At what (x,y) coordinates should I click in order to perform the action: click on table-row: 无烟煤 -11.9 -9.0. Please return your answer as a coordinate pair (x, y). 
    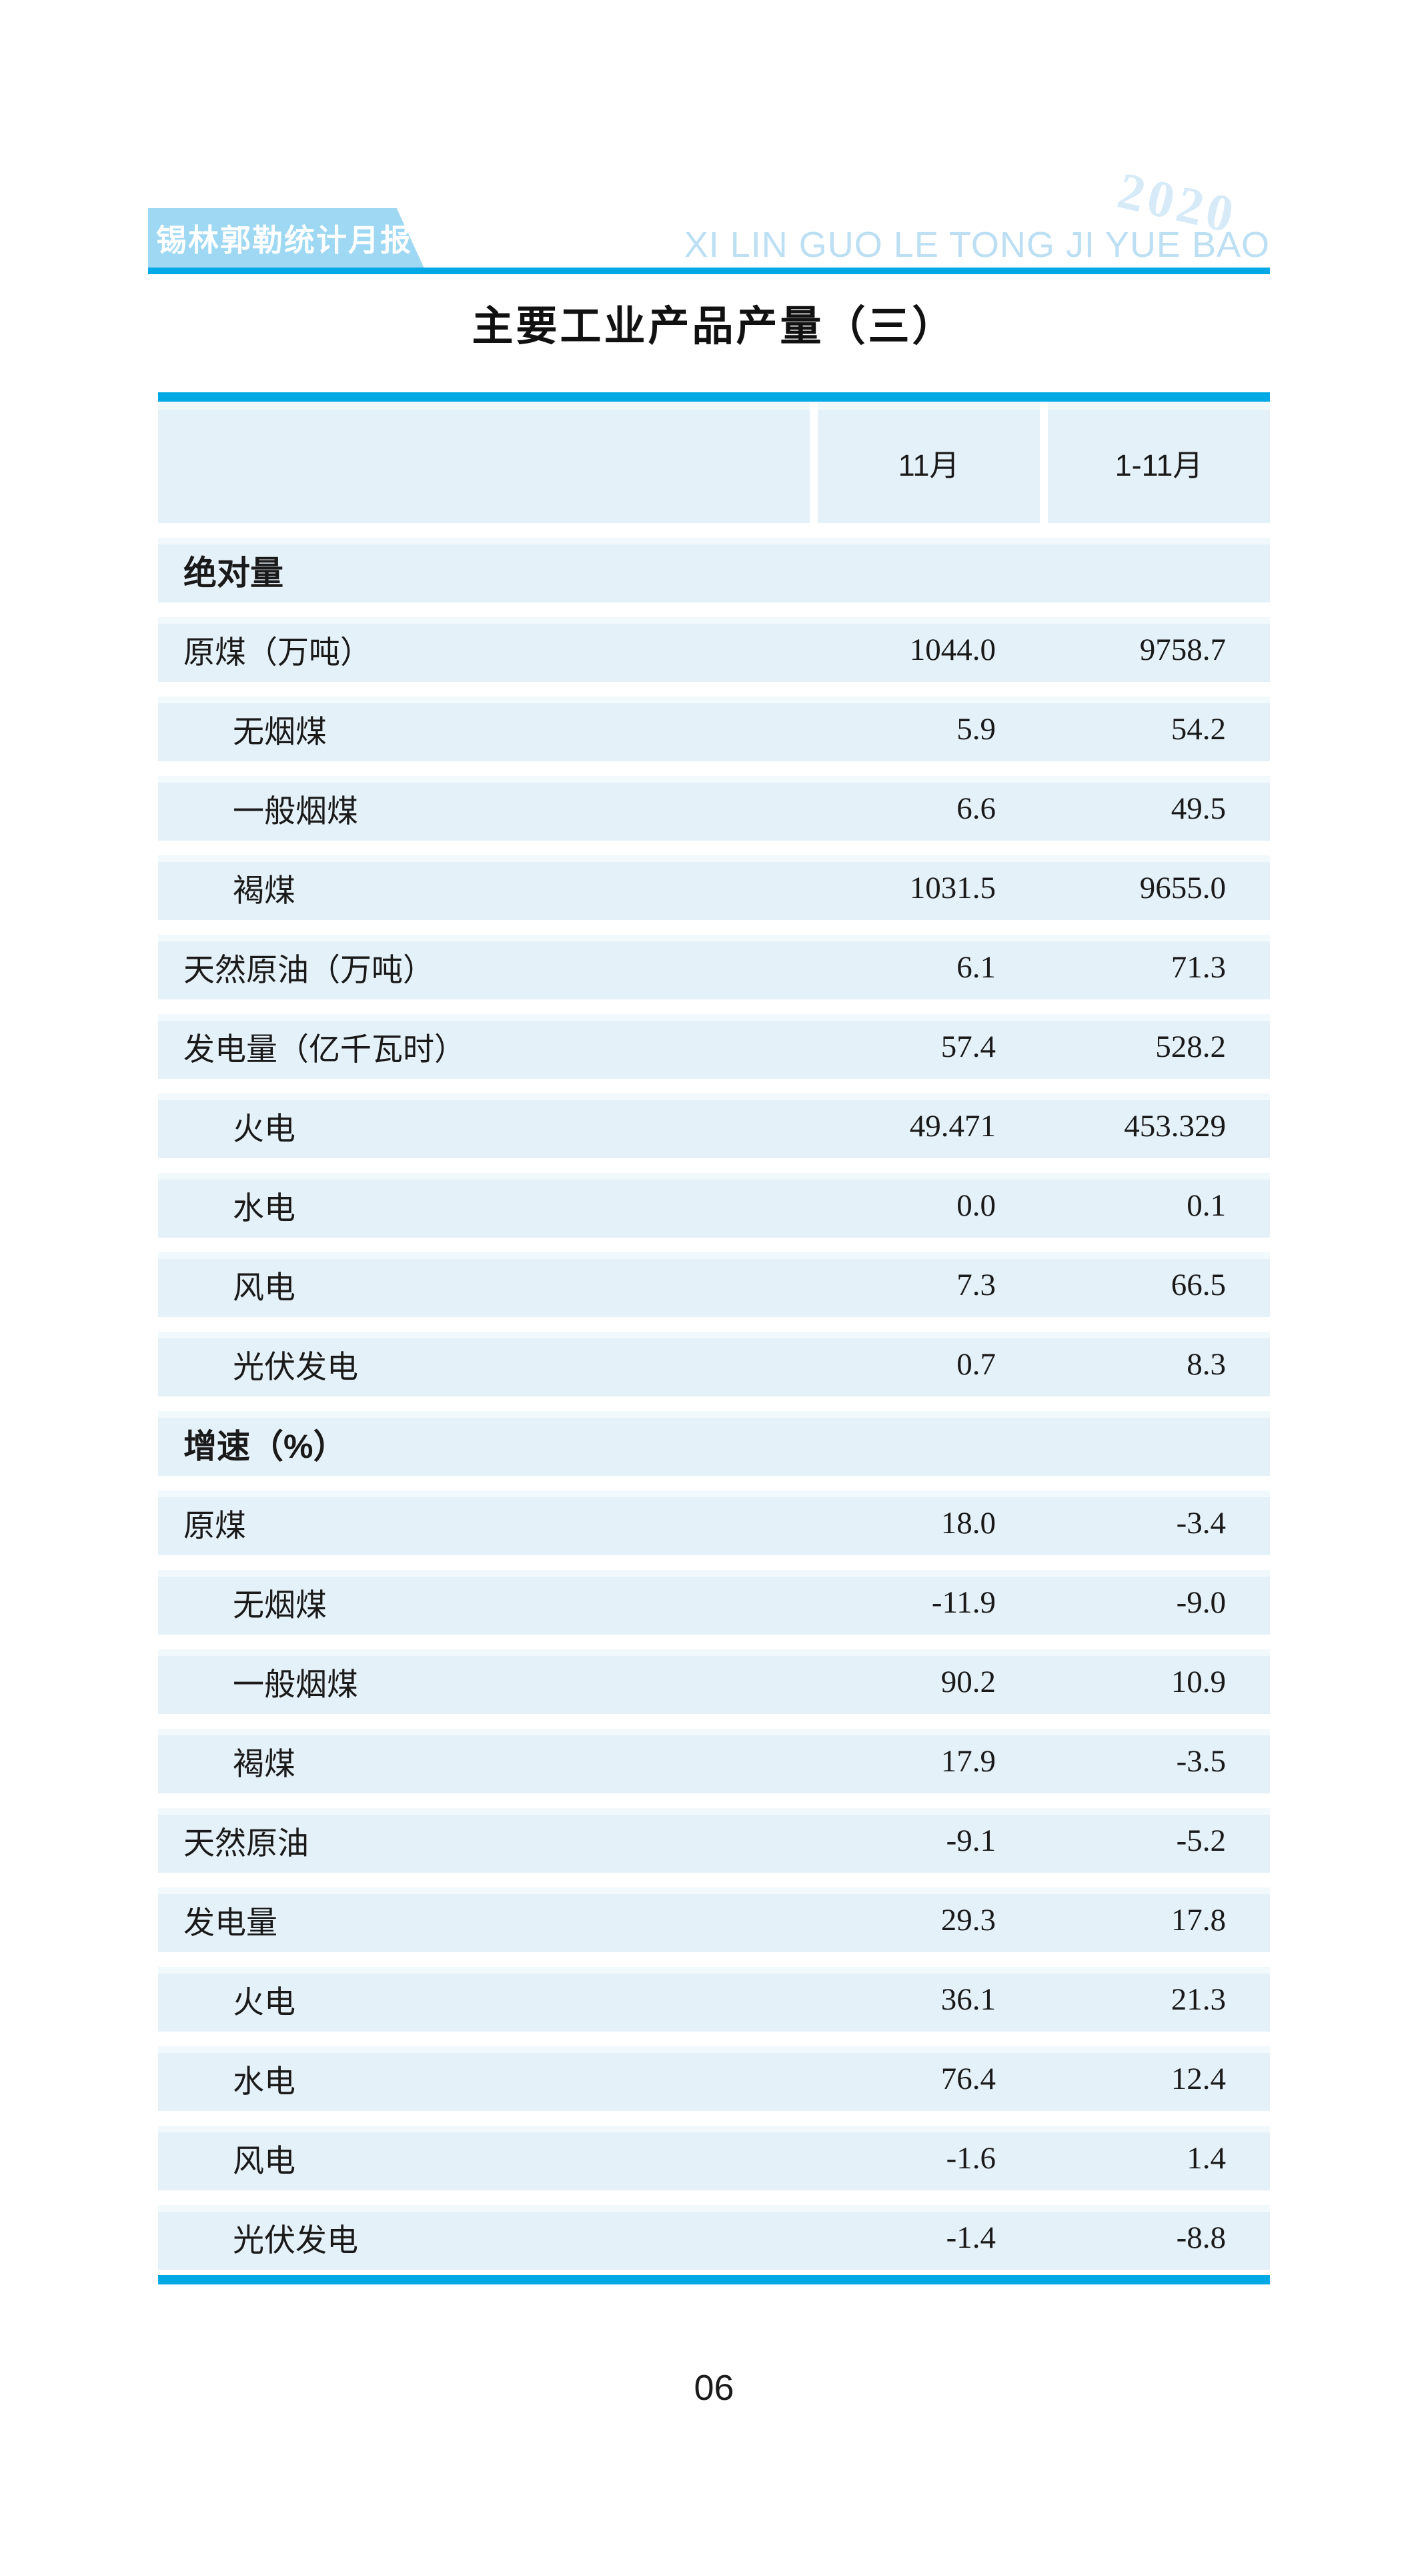
    Looking at the image, I should click on (714, 1602).